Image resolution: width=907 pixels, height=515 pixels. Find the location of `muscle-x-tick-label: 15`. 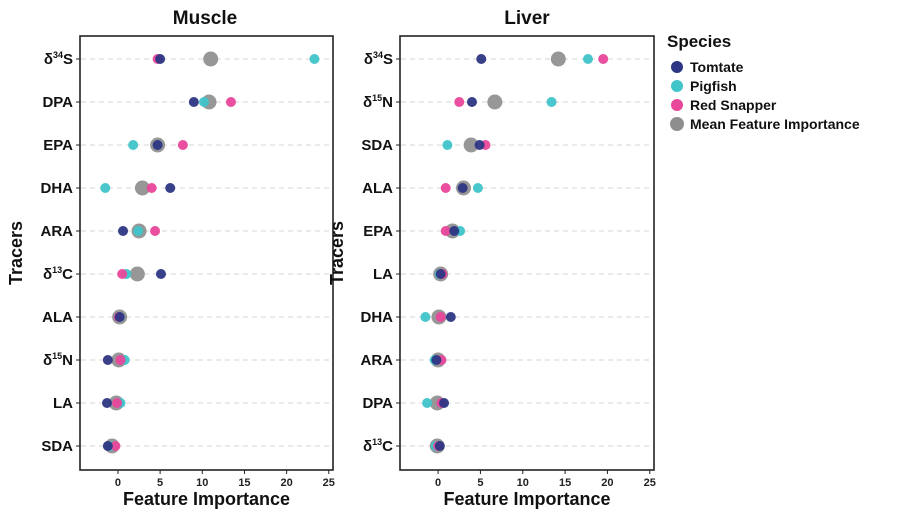

muscle-x-tick-label: 15 is located at coordinates (244, 483).